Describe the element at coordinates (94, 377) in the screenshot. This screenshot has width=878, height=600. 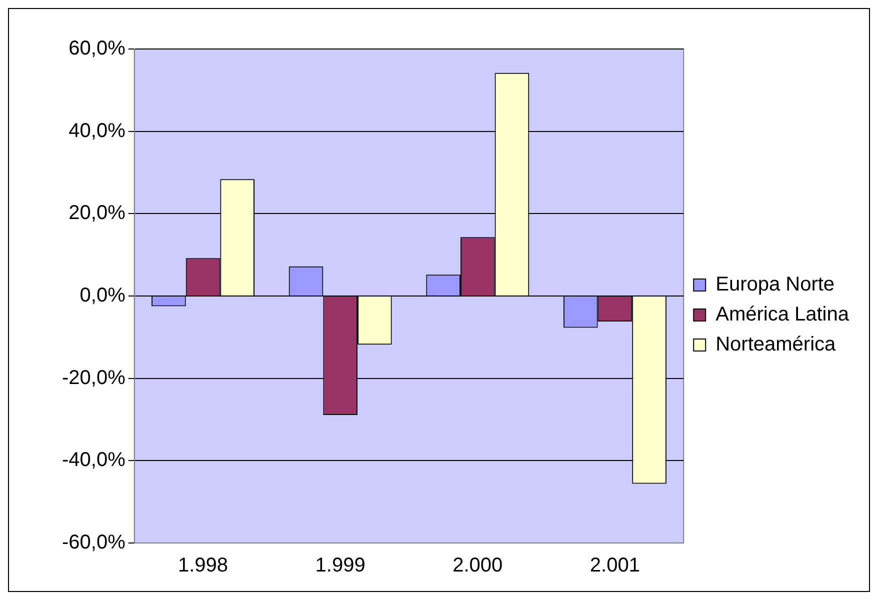
I see `y-tick-label: -20,0%` at that location.